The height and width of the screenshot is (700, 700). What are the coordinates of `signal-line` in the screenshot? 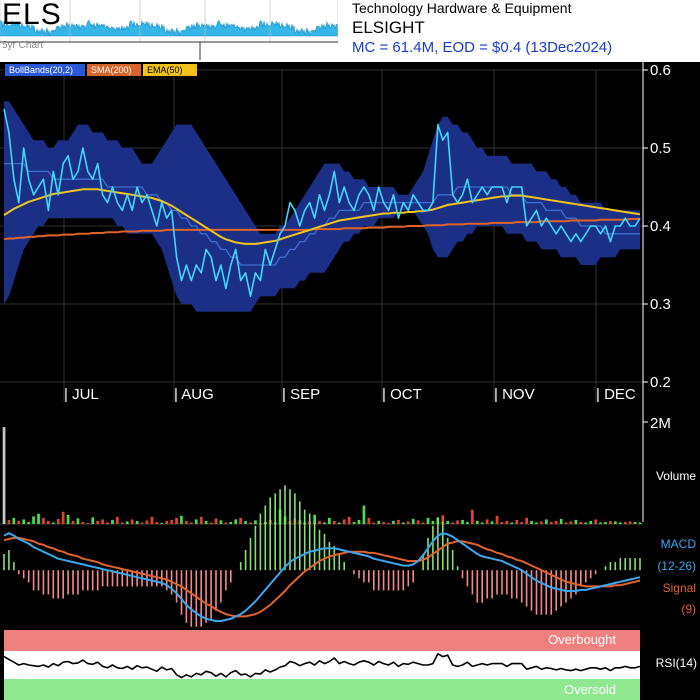 It's located at (322, 577).